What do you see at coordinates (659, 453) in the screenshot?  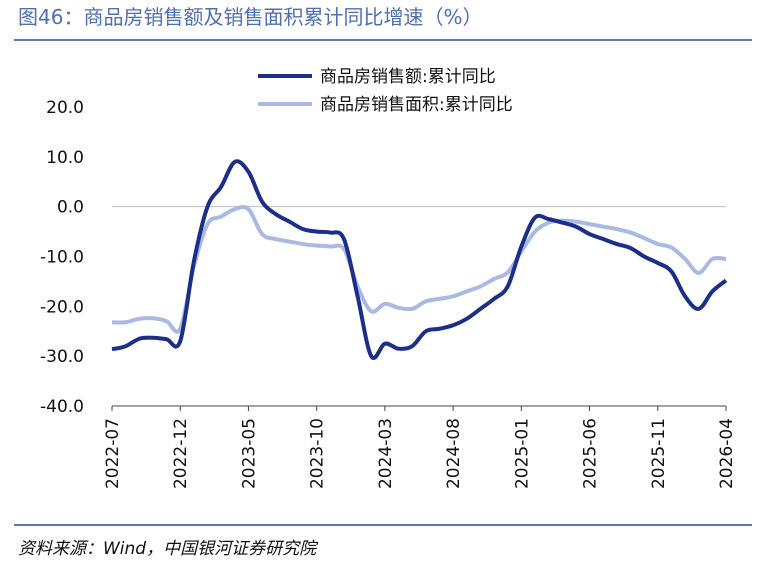 I see `x-tick-label: 2025-11` at bounding box center [659, 453].